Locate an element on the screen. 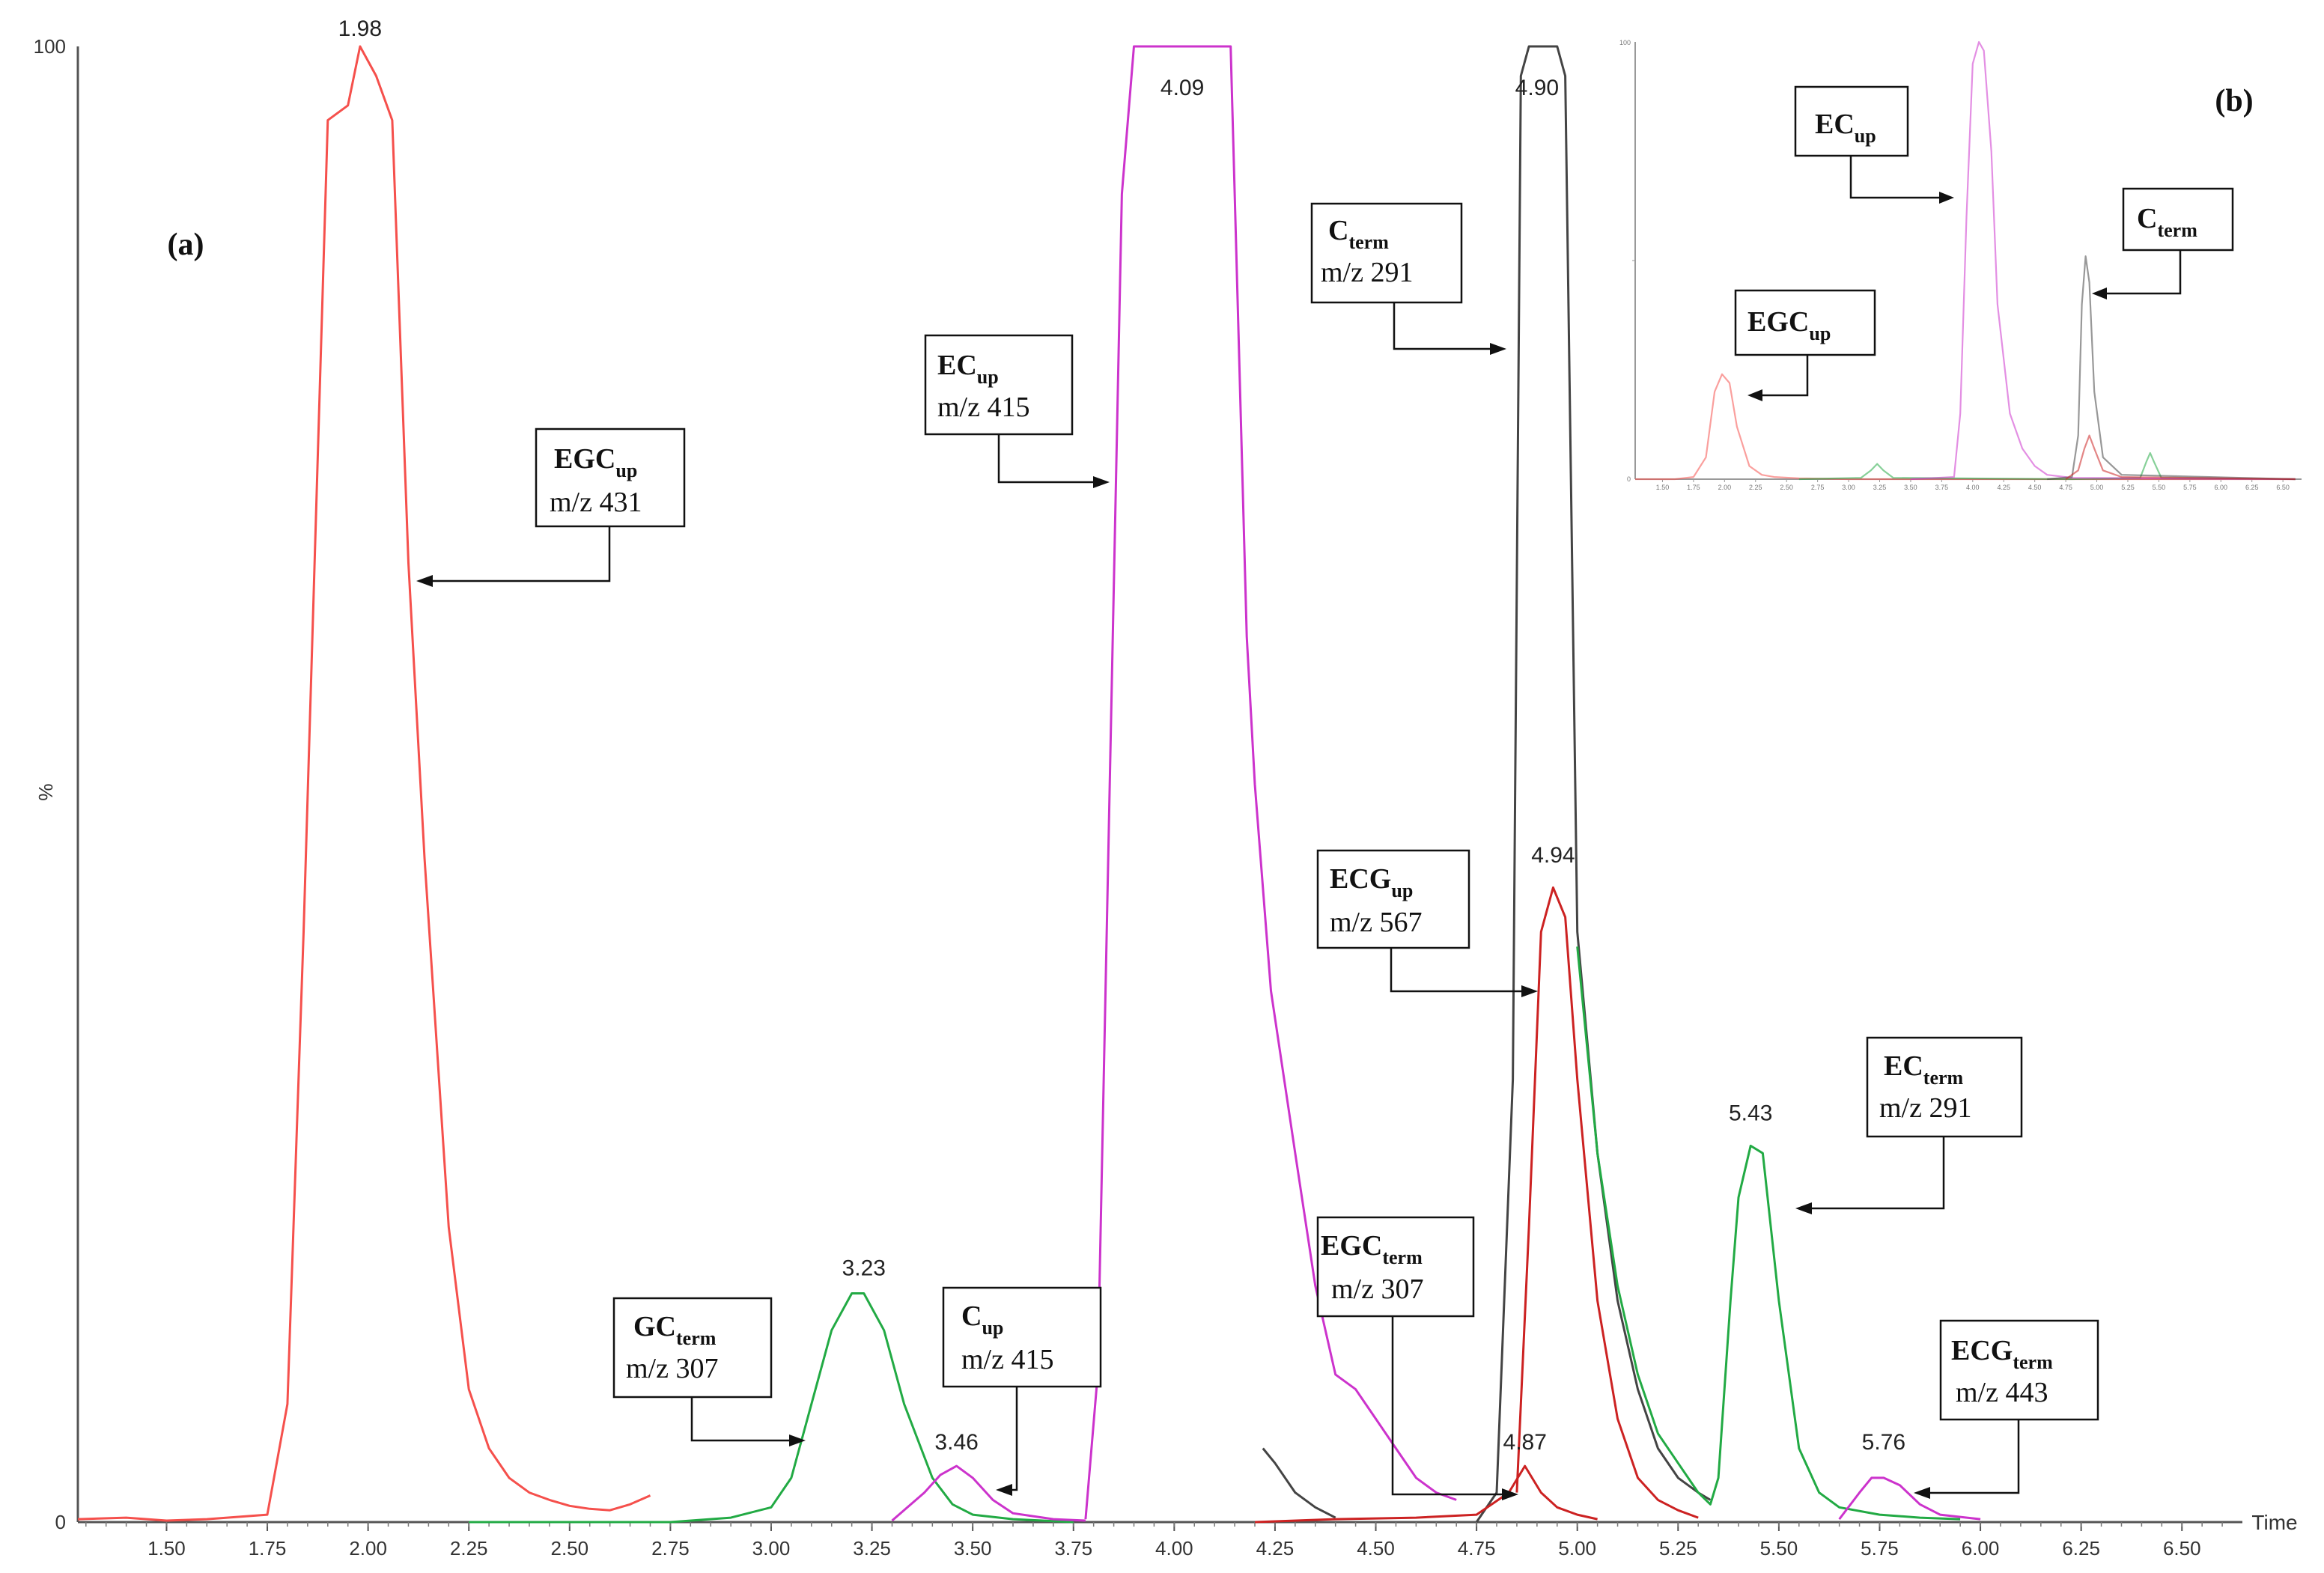  x-axis-label: Time is located at coordinates (2274, 1522).